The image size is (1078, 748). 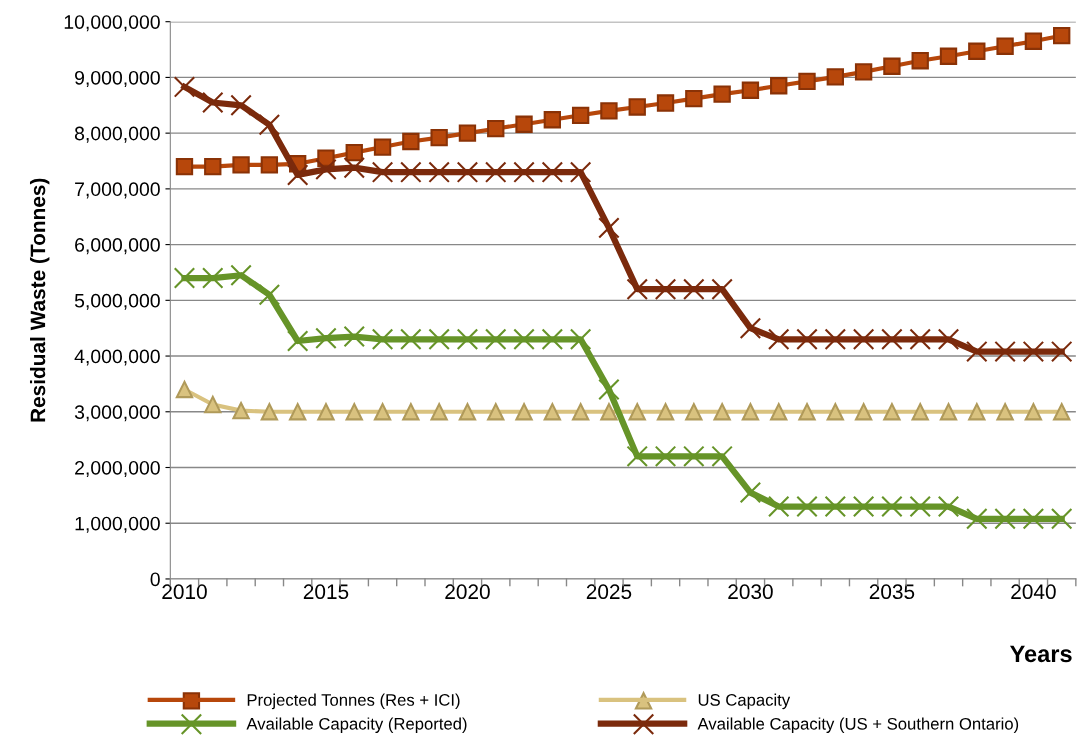 What do you see at coordinates (155, 579) in the screenshot?
I see `y-tick-label: 0` at bounding box center [155, 579].